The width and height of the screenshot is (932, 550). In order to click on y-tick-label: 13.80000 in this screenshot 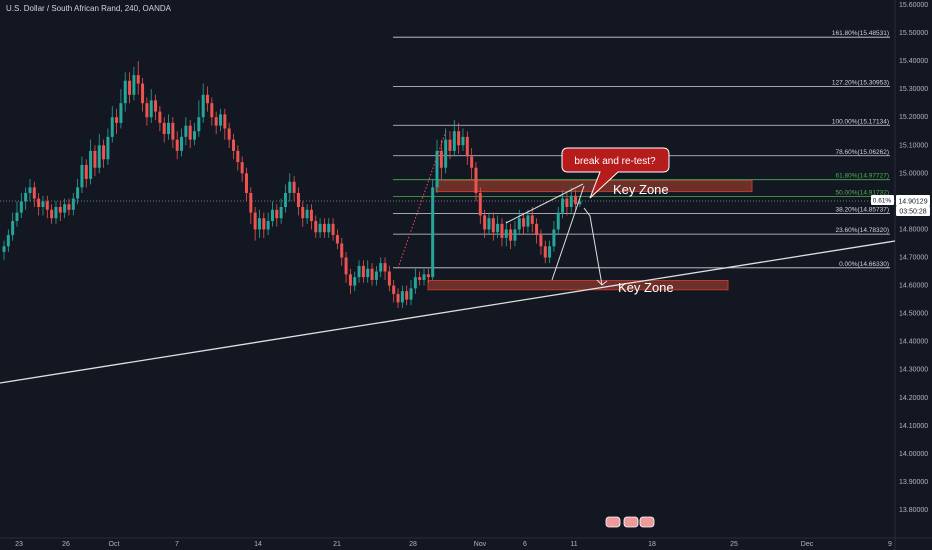, I will do `click(913, 510)`.